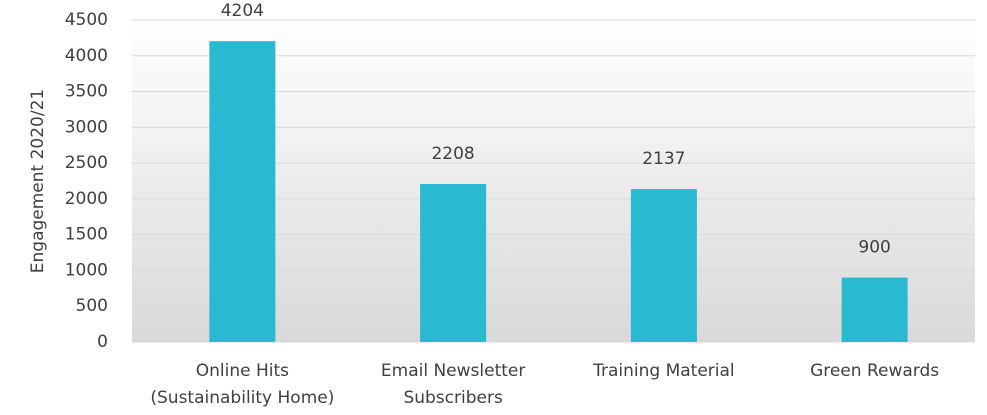 This screenshot has width=987, height=415. Describe the element at coordinates (86, 56) in the screenshot. I see `y-tick-label: 4000` at that location.